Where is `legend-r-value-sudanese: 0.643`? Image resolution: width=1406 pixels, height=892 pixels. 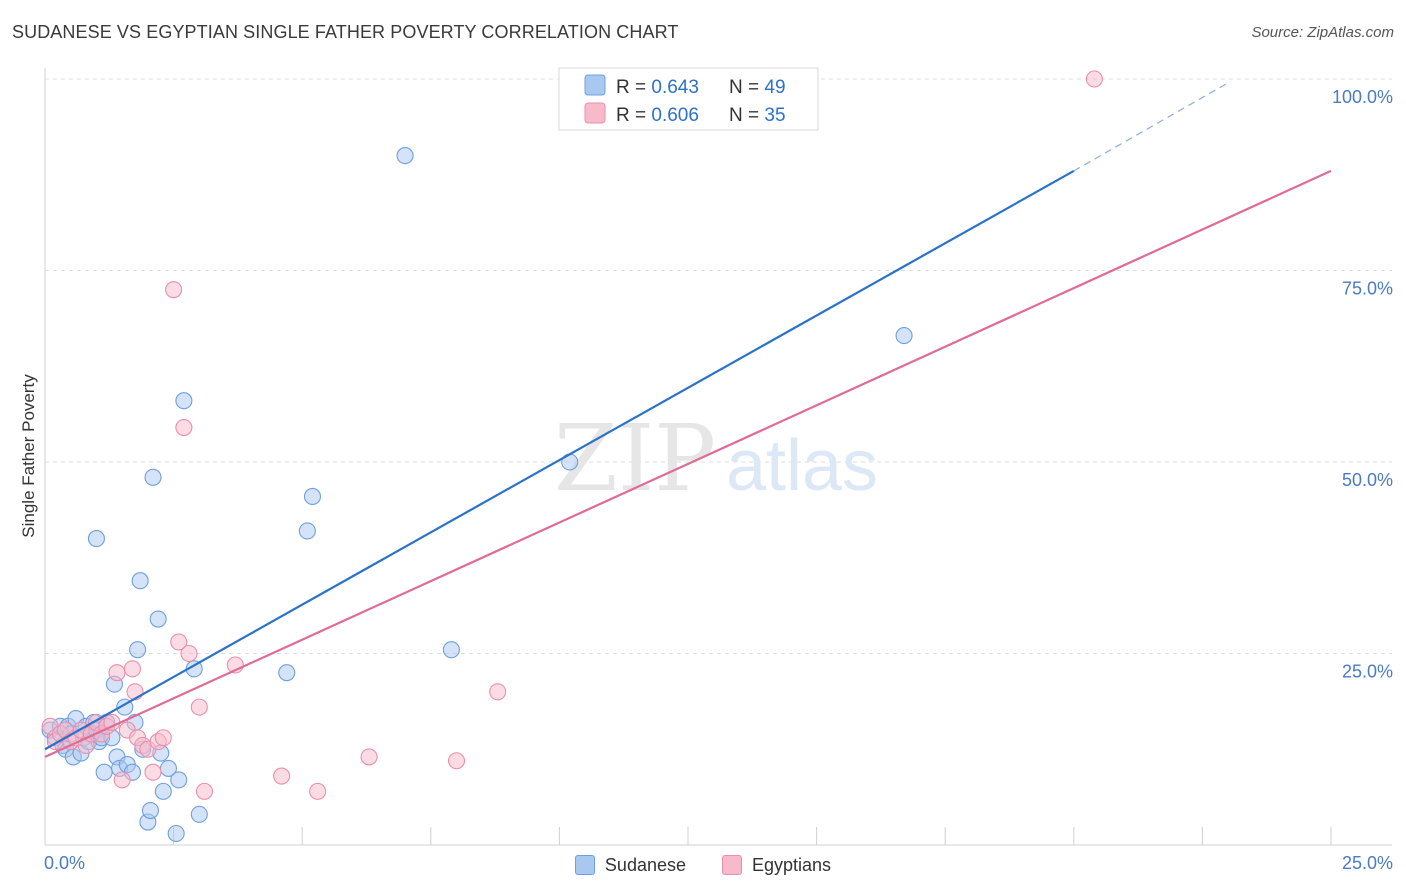 legend-r-value-sudanese: 0.643 is located at coordinates (675, 87).